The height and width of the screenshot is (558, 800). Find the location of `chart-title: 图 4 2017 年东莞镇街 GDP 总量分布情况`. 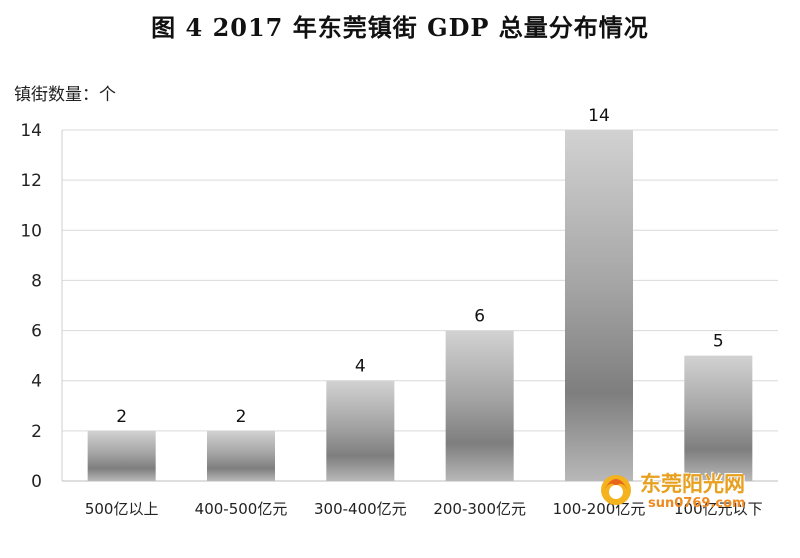

chart-title: 图 4 2017 年东莞镇街 GDP 总量分布情况 is located at coordinates (400, 27).